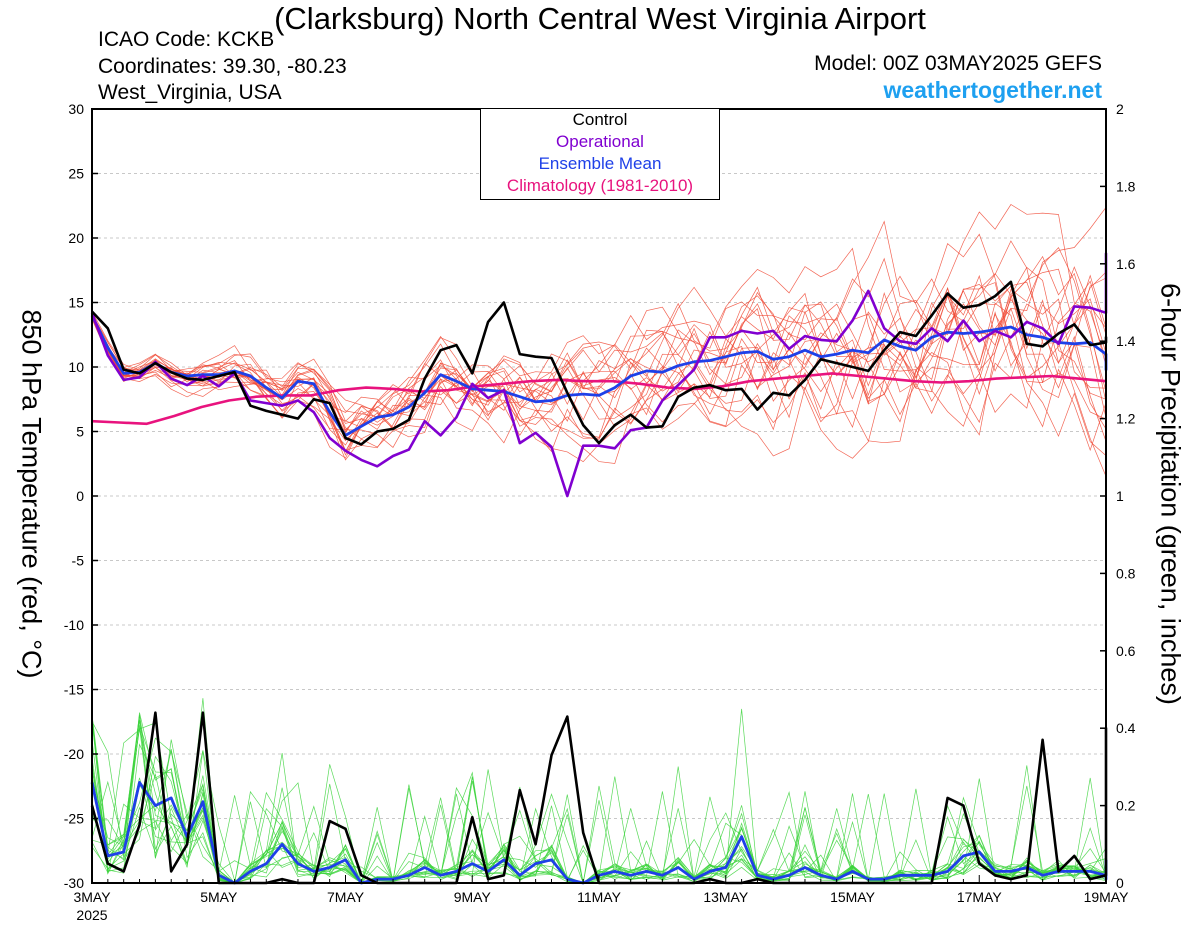  What do you see at coordinates (600, 119) in the screenshot?
I see `legend-control: Control` at bounding box center [600, 119].